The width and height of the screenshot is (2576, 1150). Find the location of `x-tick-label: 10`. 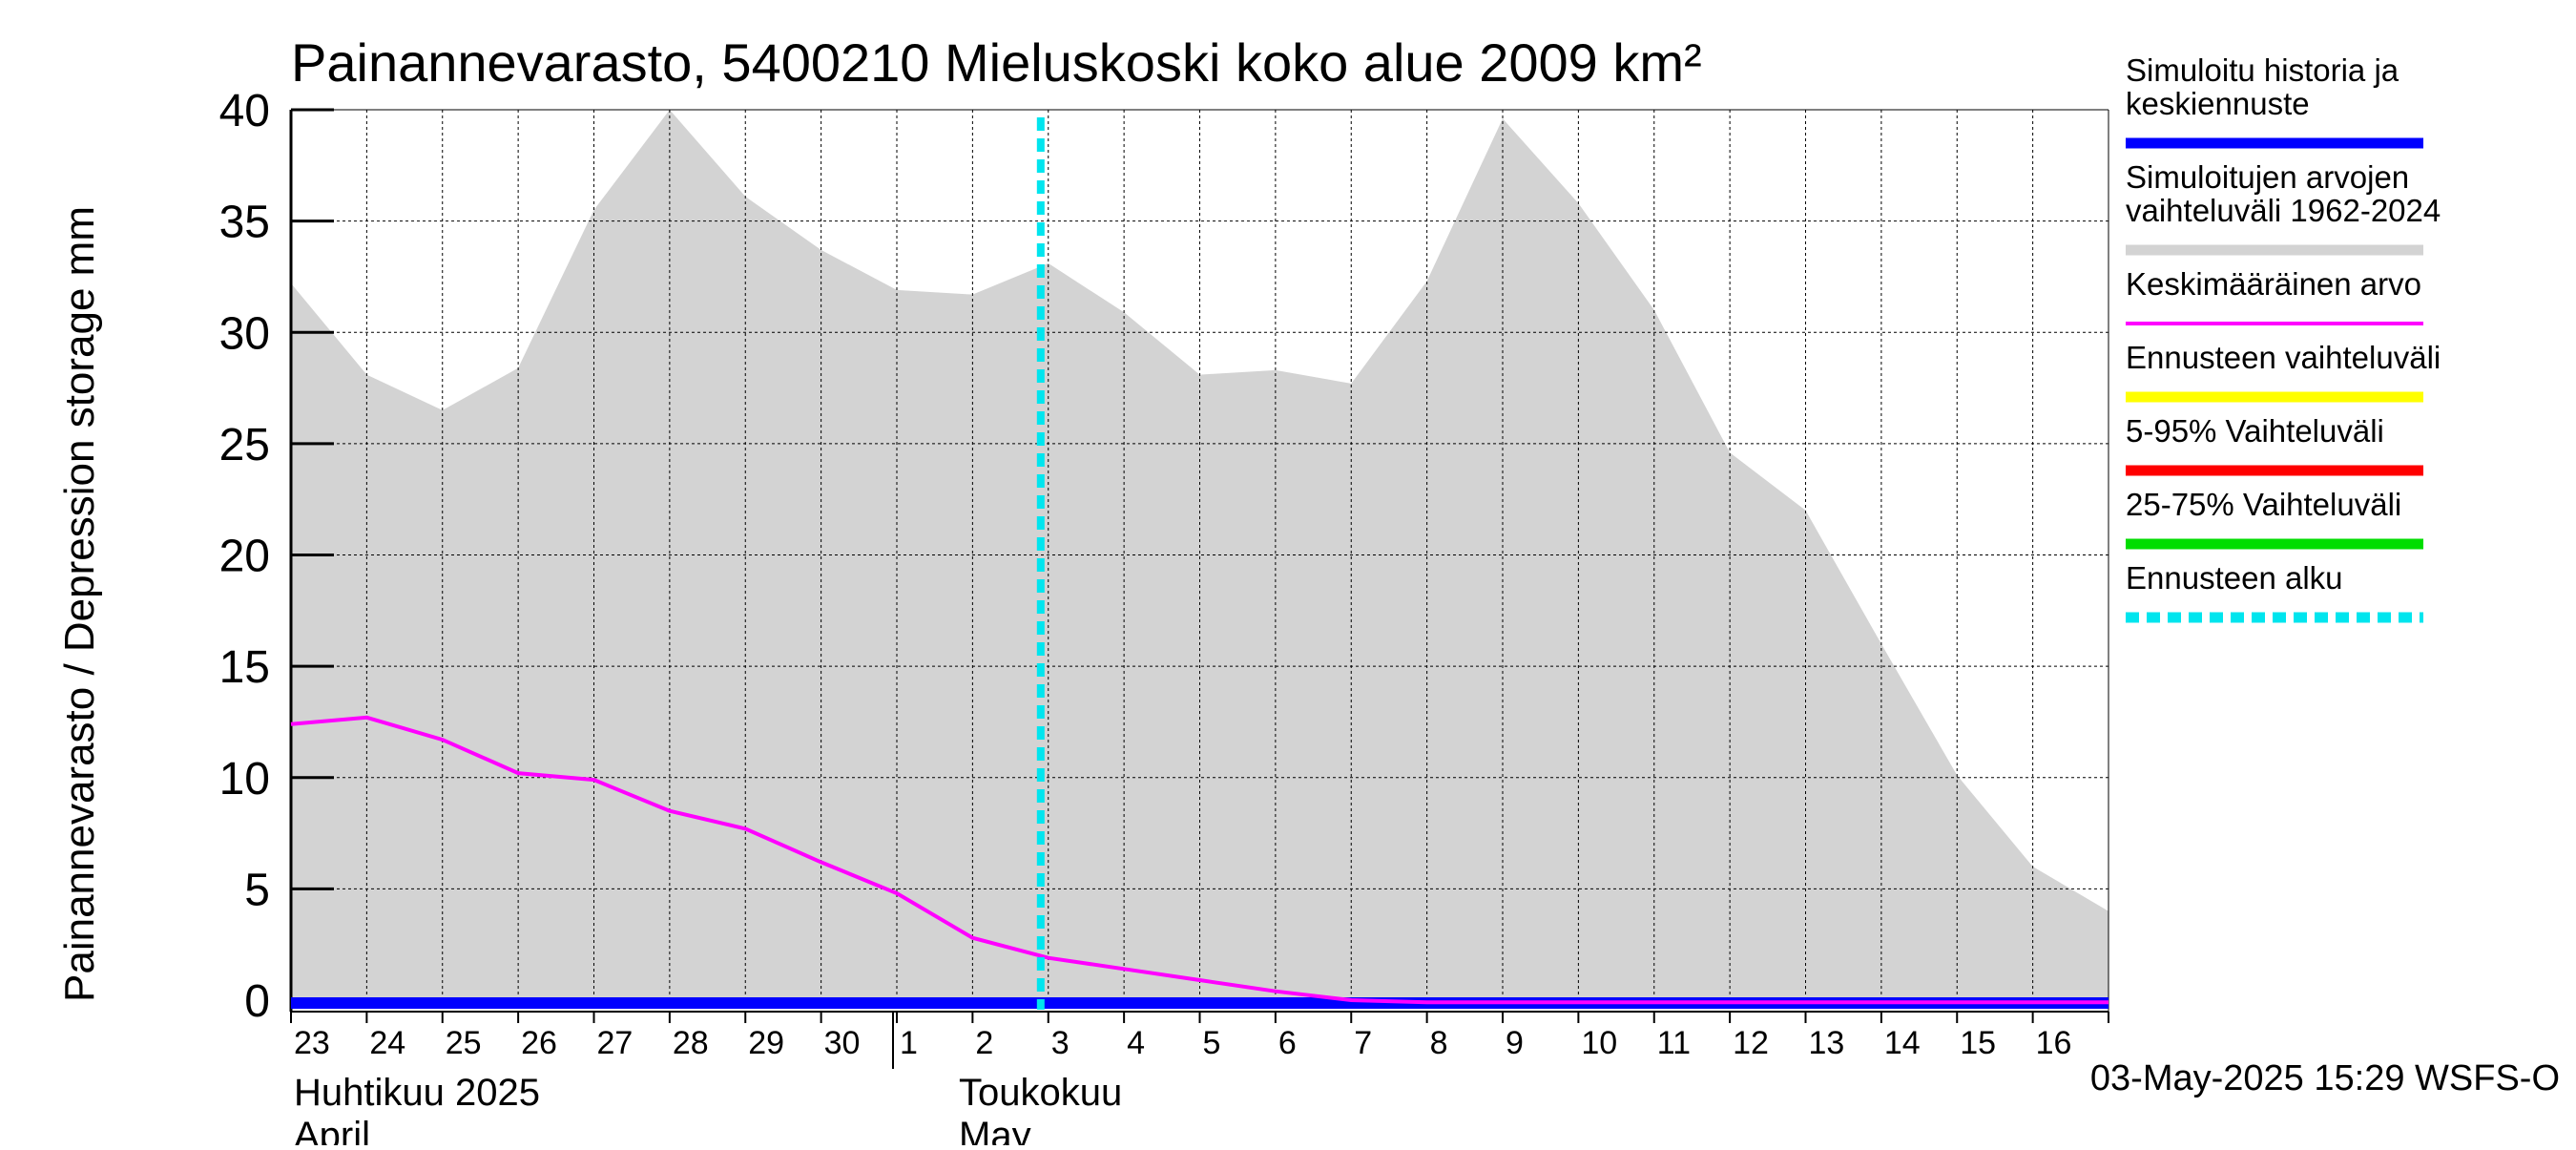

x-tick-label: 10 is located at coordinates (1599, 1043).